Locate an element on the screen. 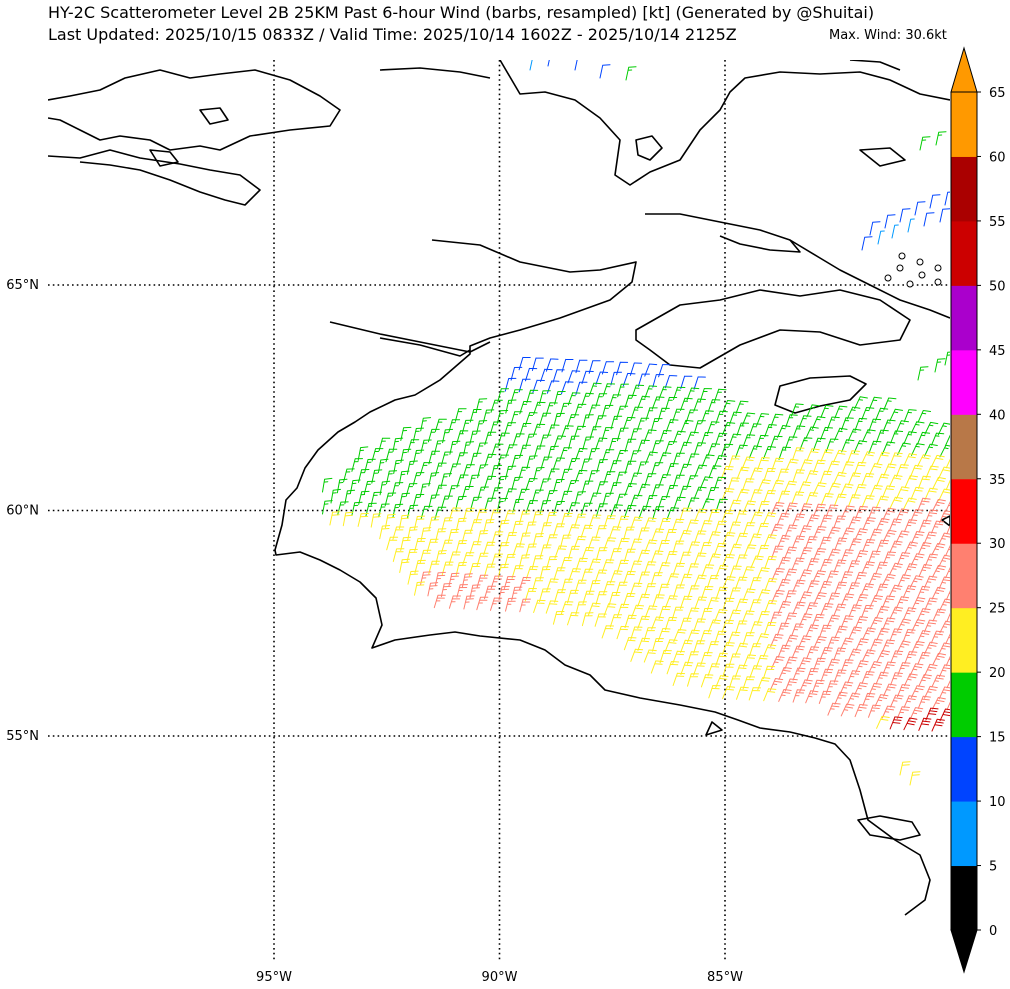 The width and height of the screenshot is (1010, 989). colorbar-tick-6: 30 is located at coordinates (997, 544).